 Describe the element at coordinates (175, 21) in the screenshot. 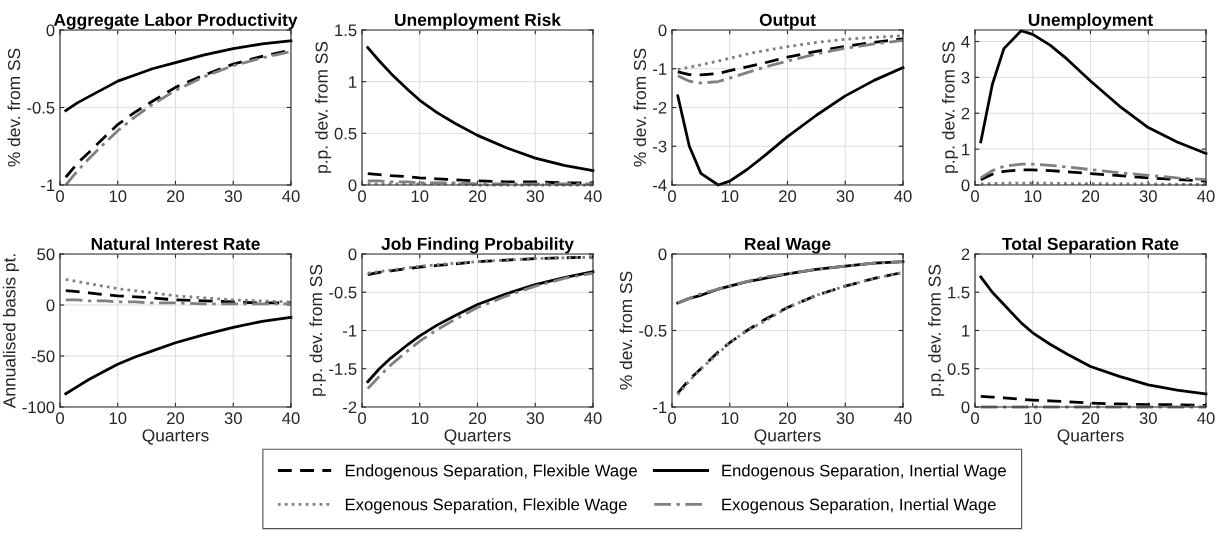

I see `chart-title: Aggregate Labor Productivity` at that location.